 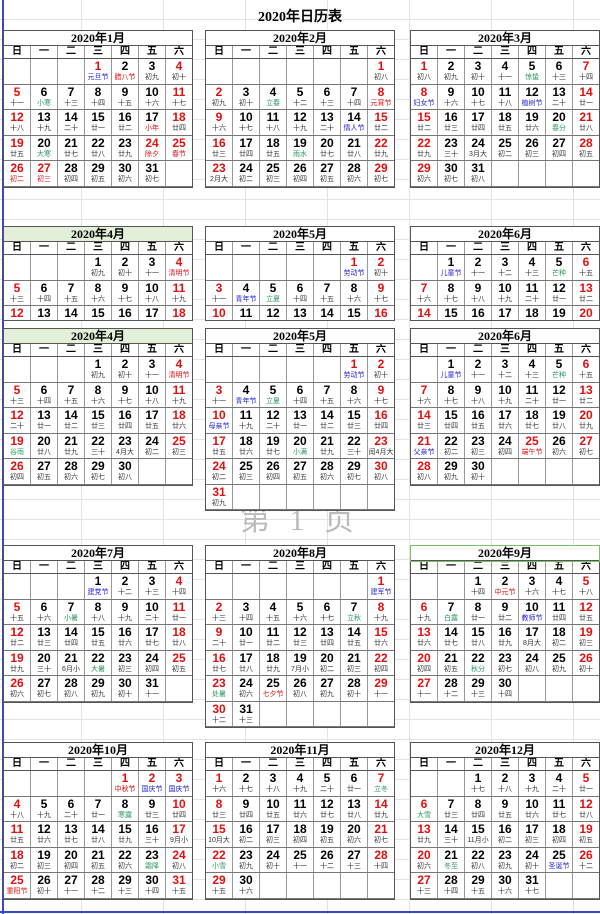 What do you see at coordinates (478, 452) in the screenshot?
I see `lunar-date: 初三` at bounding box center [478, 452].